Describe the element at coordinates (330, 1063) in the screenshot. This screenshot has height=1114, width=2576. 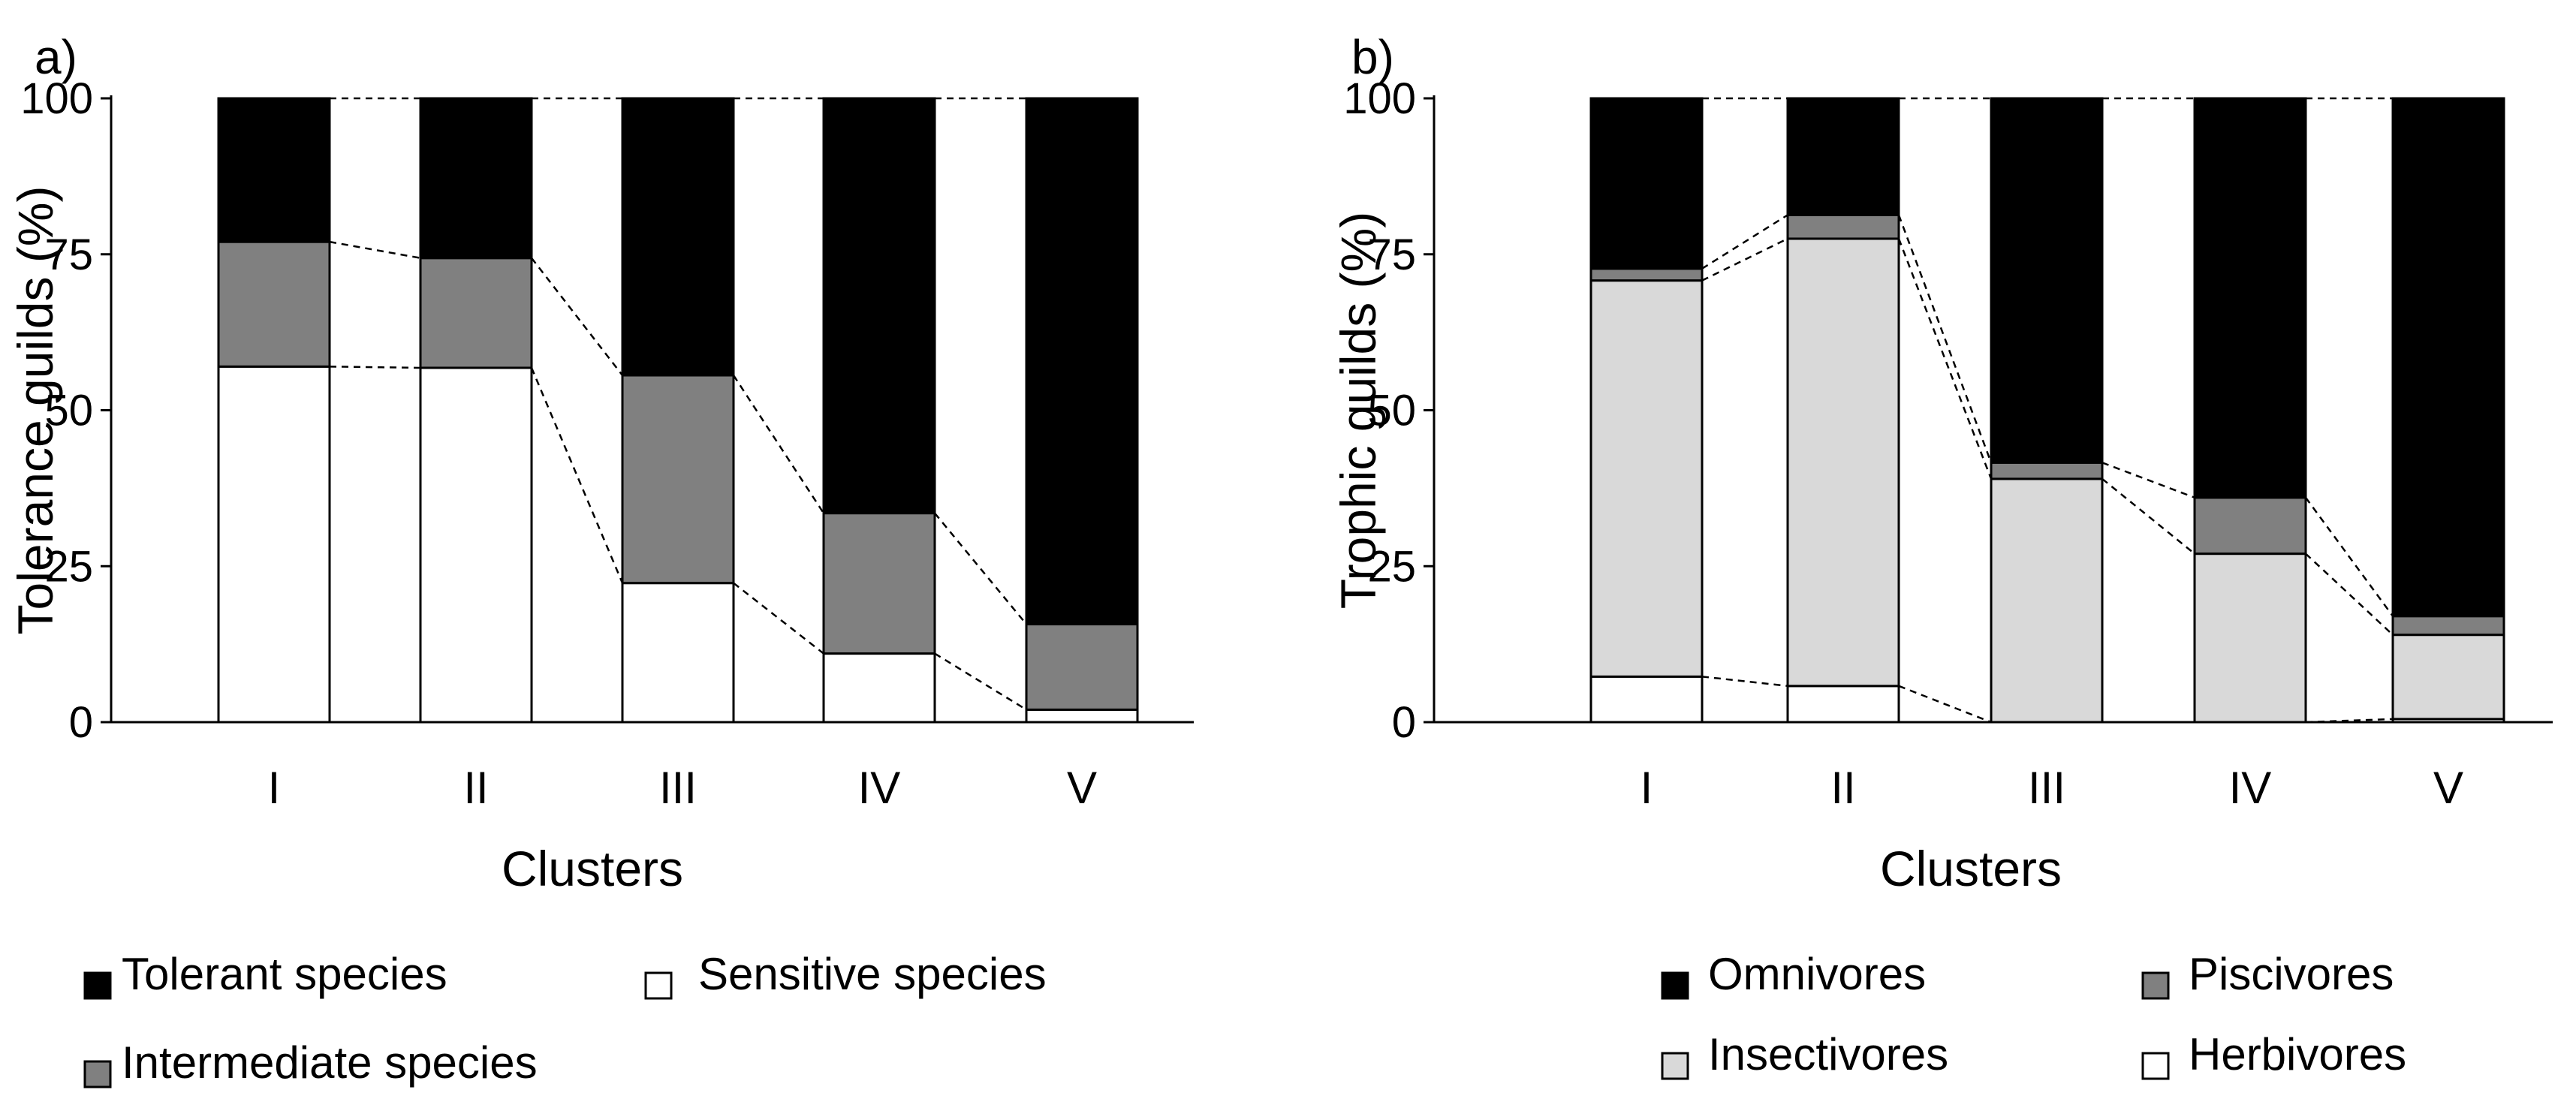
I see `legend-label: Intermediate species` at that location.